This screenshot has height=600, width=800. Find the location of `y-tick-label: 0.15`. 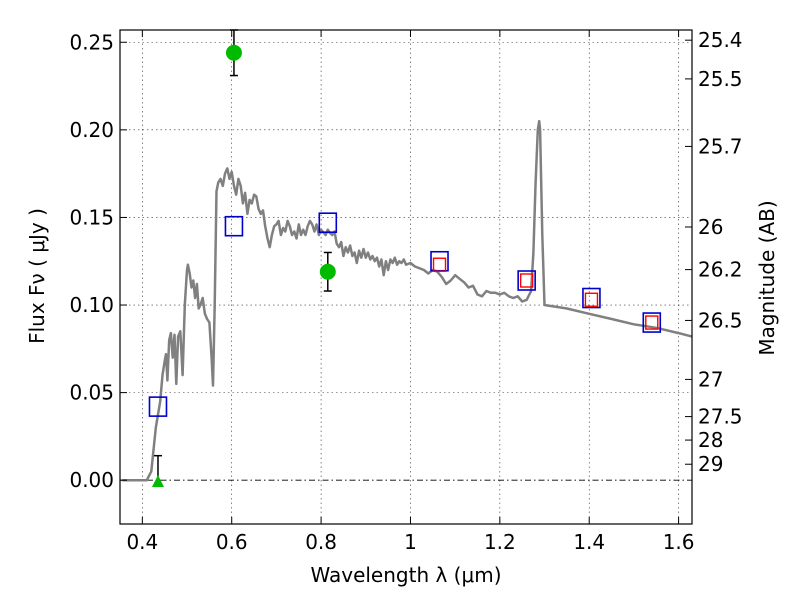

y-tick-label: 0.15 is located at coordinates (91, 217).